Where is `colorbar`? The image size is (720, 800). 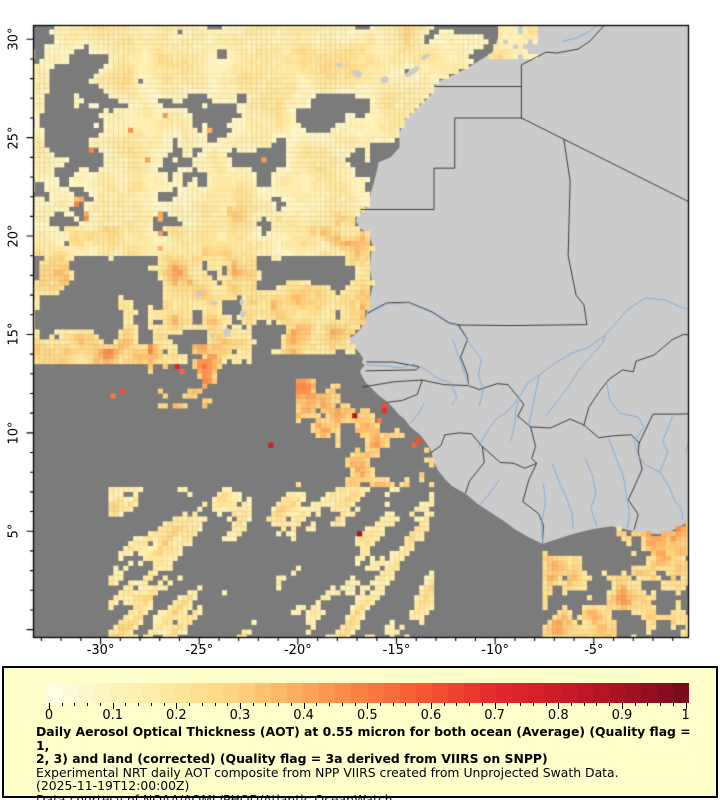 colorbar is located at coordinates (368, 693).